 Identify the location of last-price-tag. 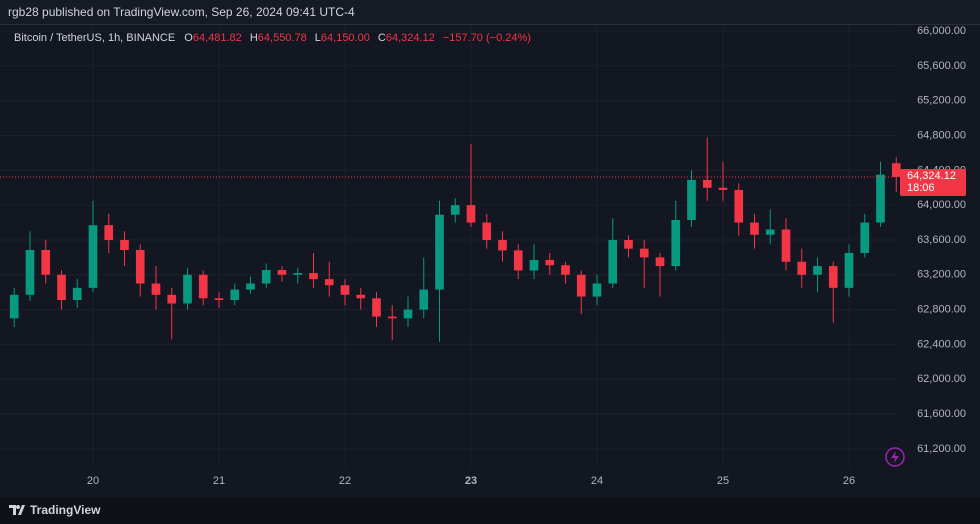
(933, 182).